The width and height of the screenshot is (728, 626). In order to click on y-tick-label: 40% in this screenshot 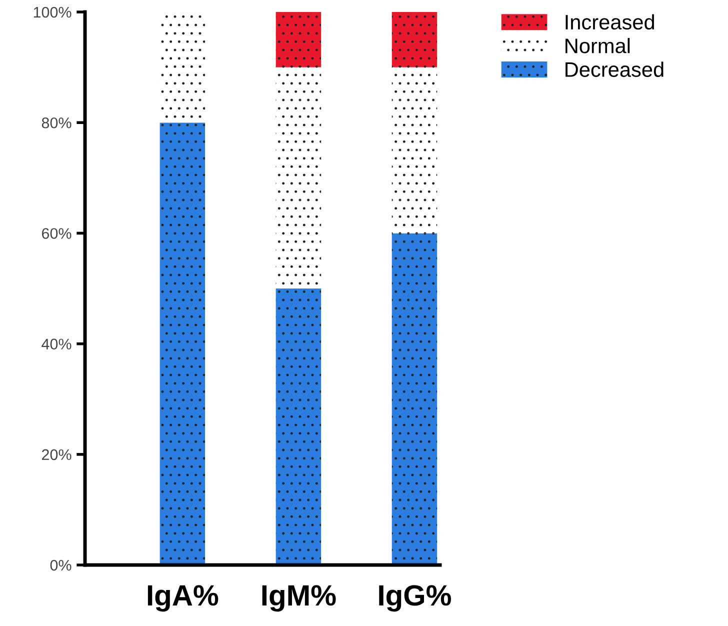, I will do `click(57, 344)`.